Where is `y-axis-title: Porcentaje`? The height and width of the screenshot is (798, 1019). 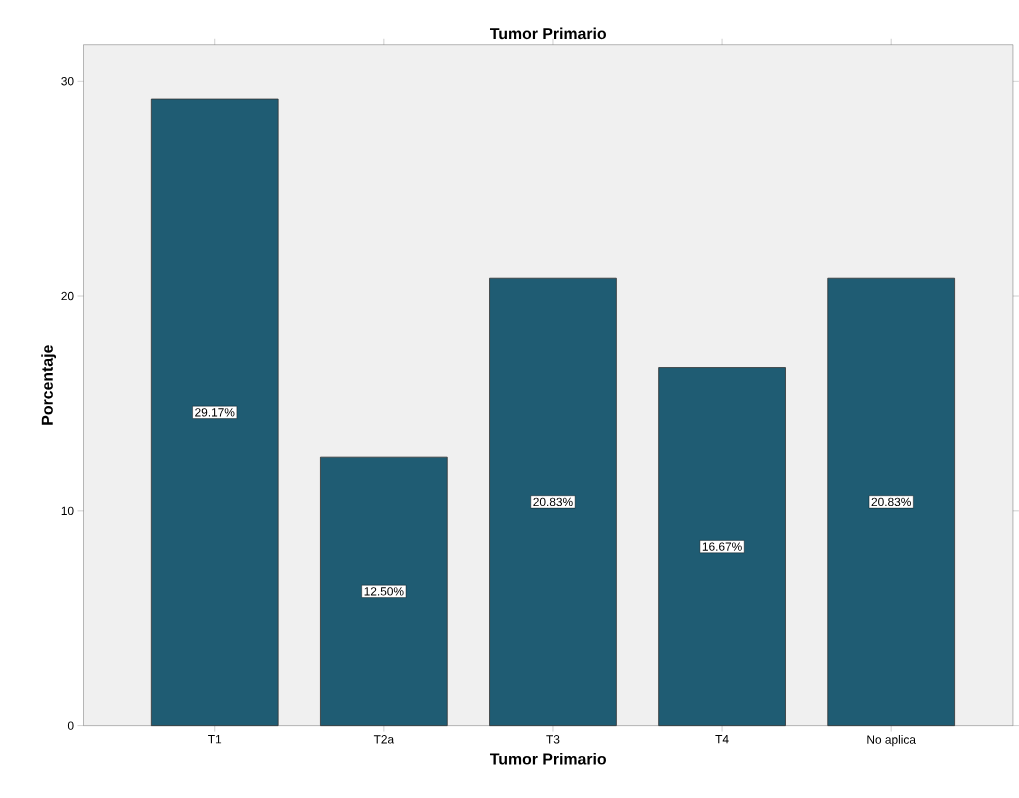 y-axis-title: Porcentaje is located at coordinates (49, 385).